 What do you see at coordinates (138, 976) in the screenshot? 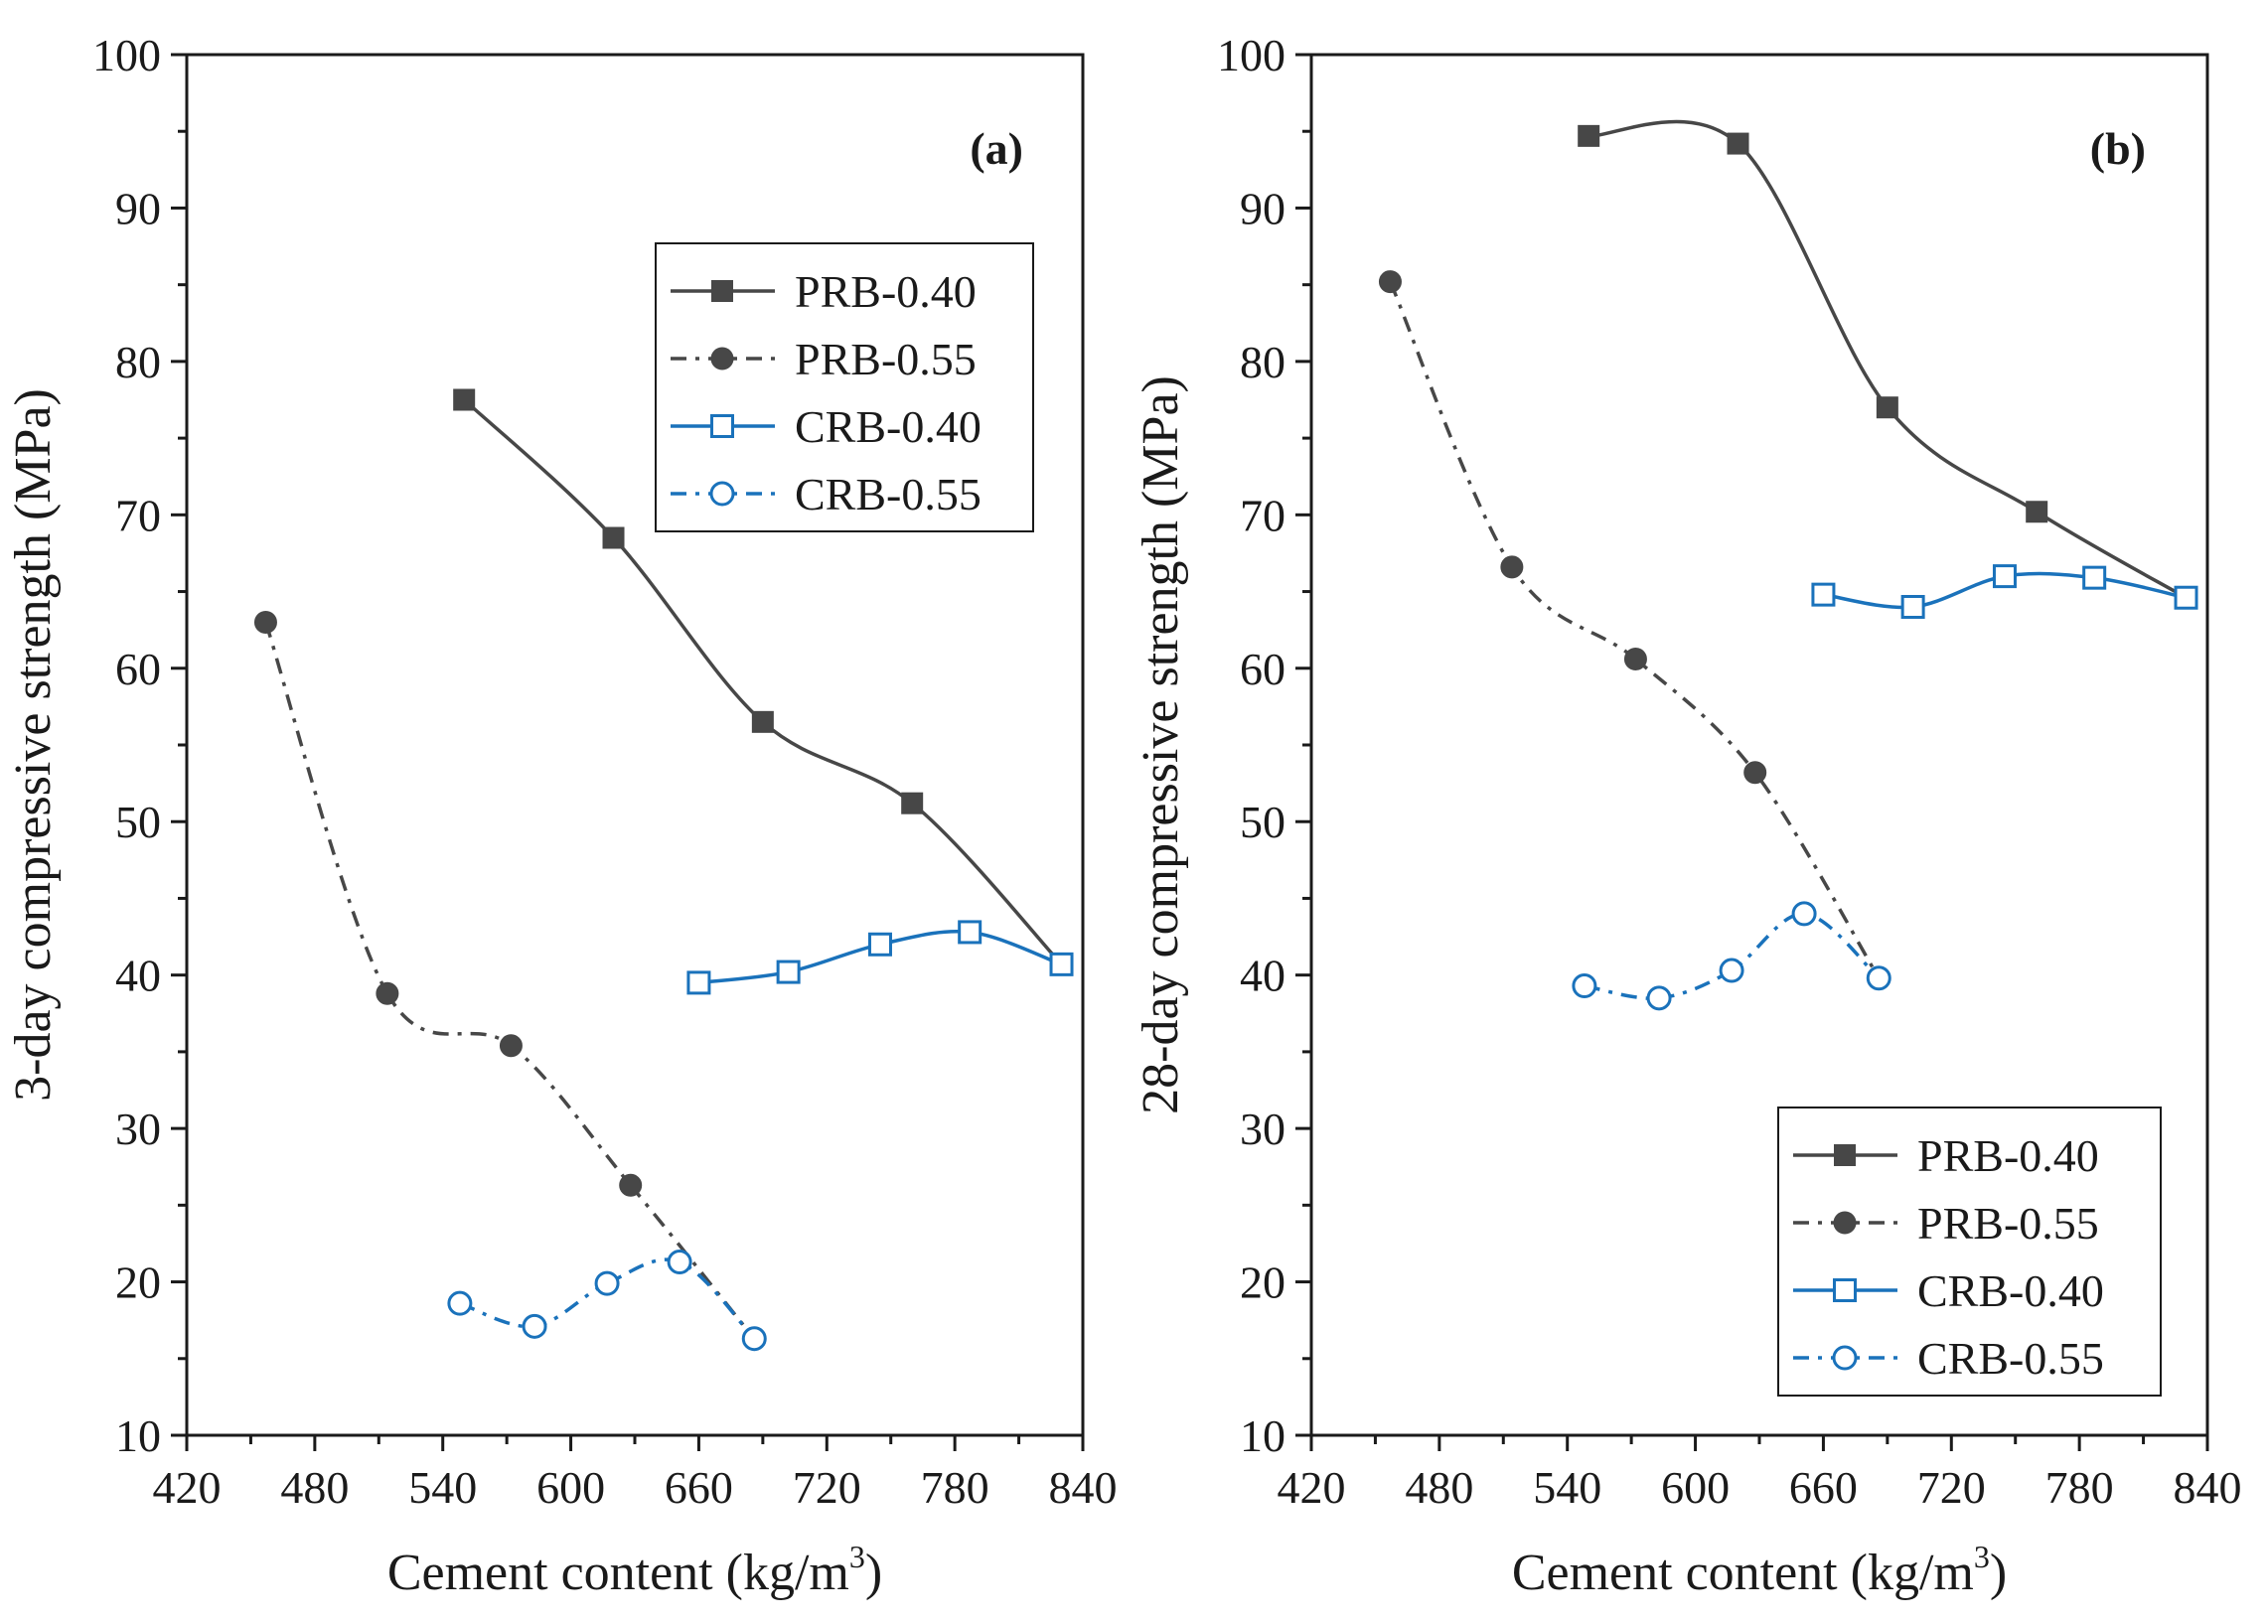
I see `y-tick-label: 40` at bounding box center [138, 976].